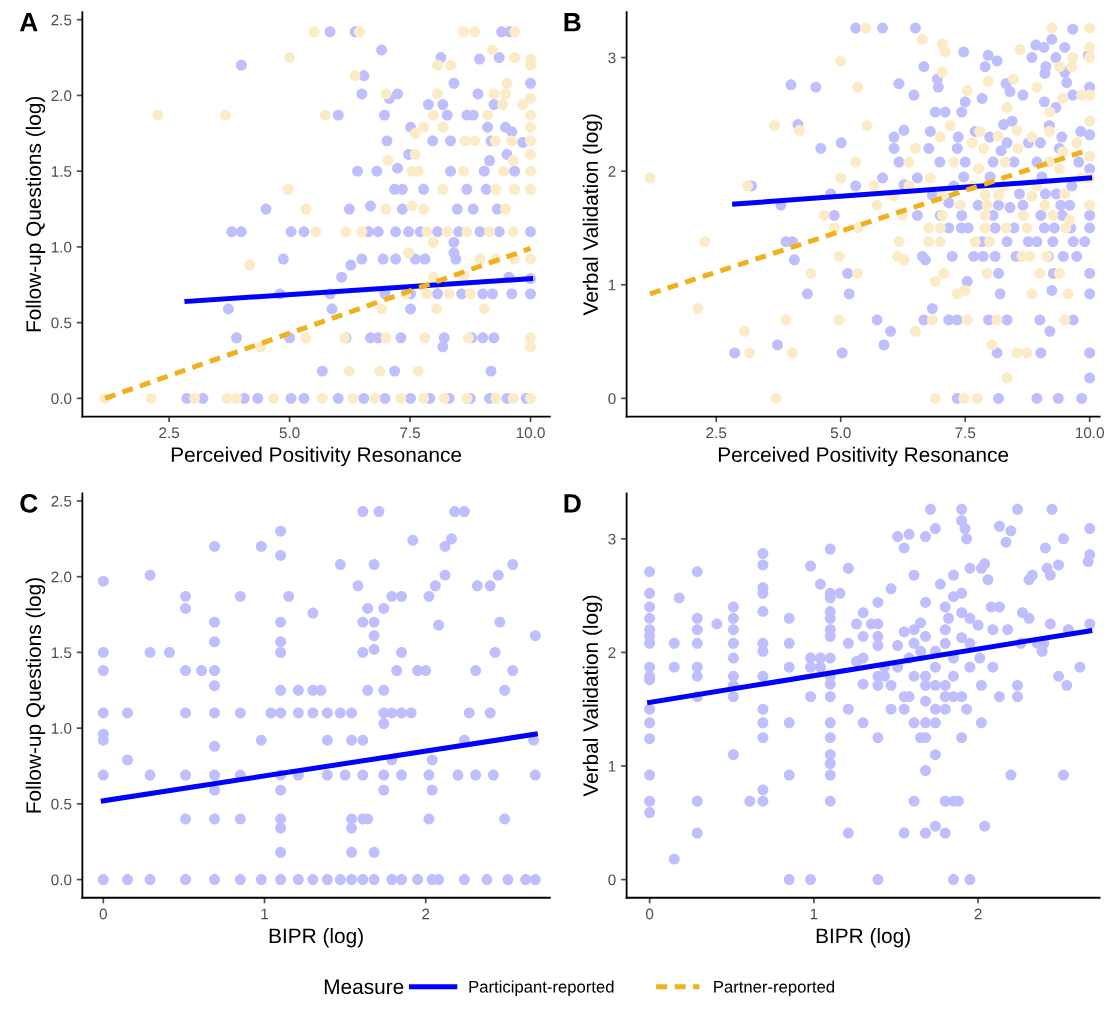 The image size is (1113, 1011). Describe the element at coordinates (364, 987) in the screenshot. I see `legend-title: Measure` at that location.